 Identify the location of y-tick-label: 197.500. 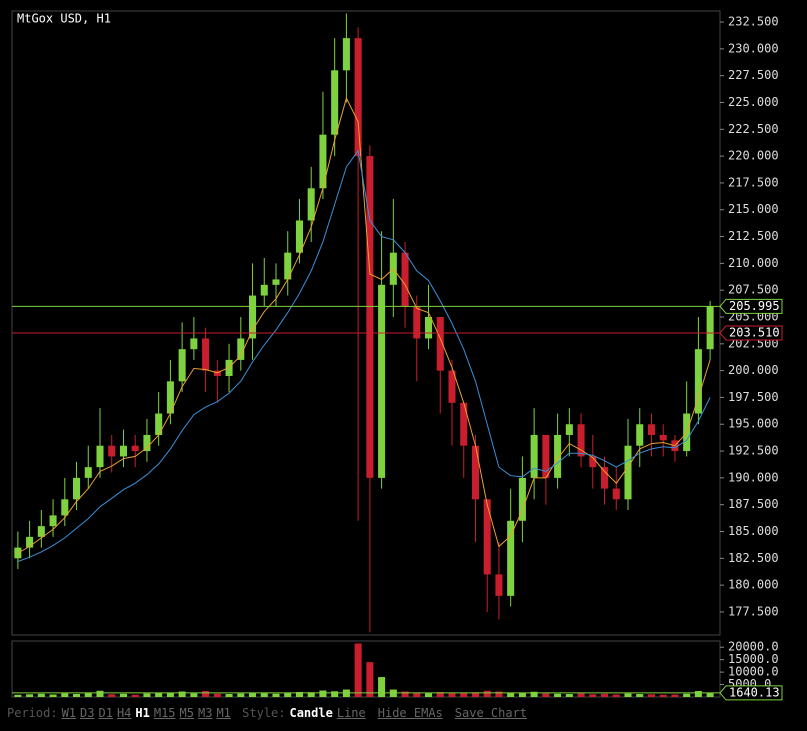
(753, 397).